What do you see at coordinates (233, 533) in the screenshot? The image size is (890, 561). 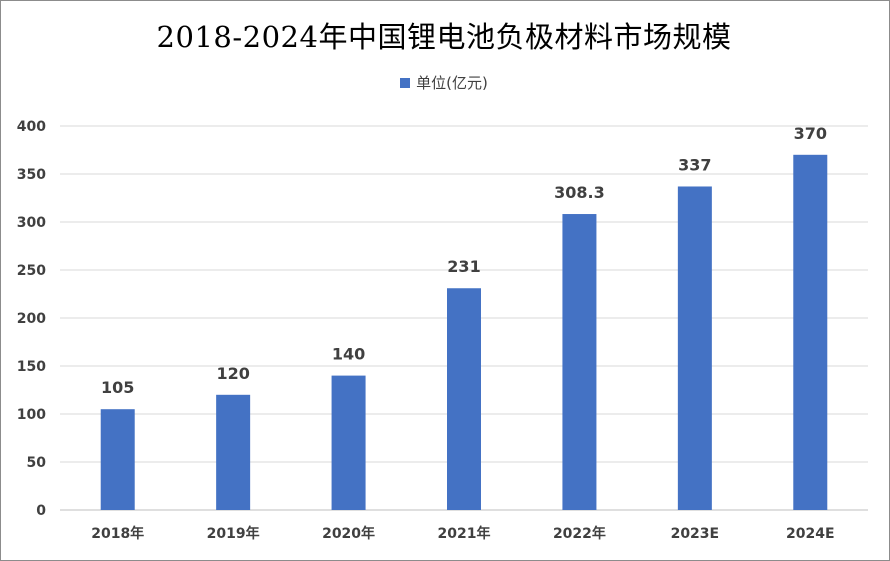 I see `x-tick-label: 2019年` at bounding box center [233, 533].